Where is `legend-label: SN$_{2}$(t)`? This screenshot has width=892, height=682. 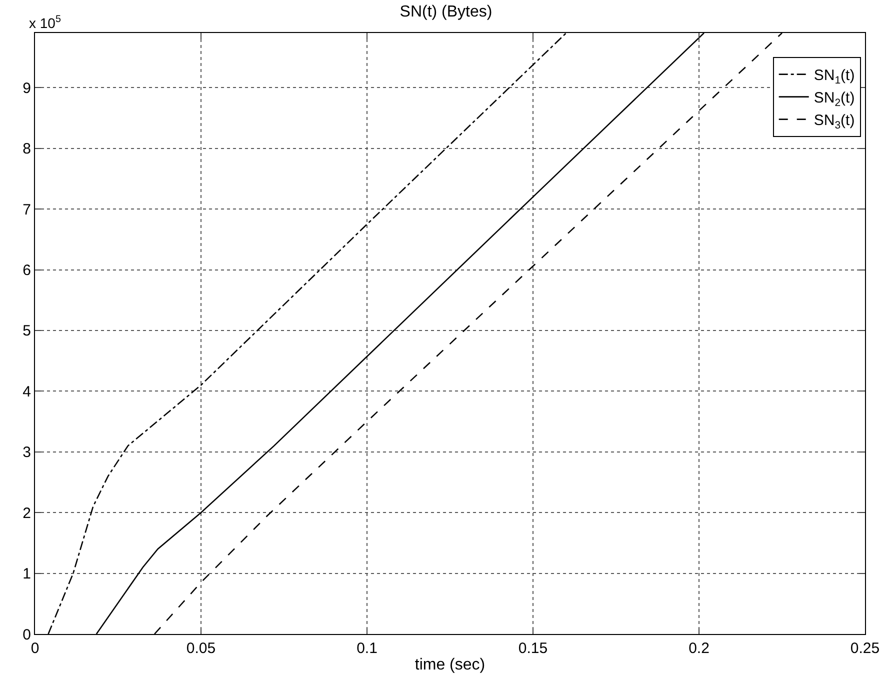 legend-label: SN$_{2}$(t) is located at coordinates (834, 99).